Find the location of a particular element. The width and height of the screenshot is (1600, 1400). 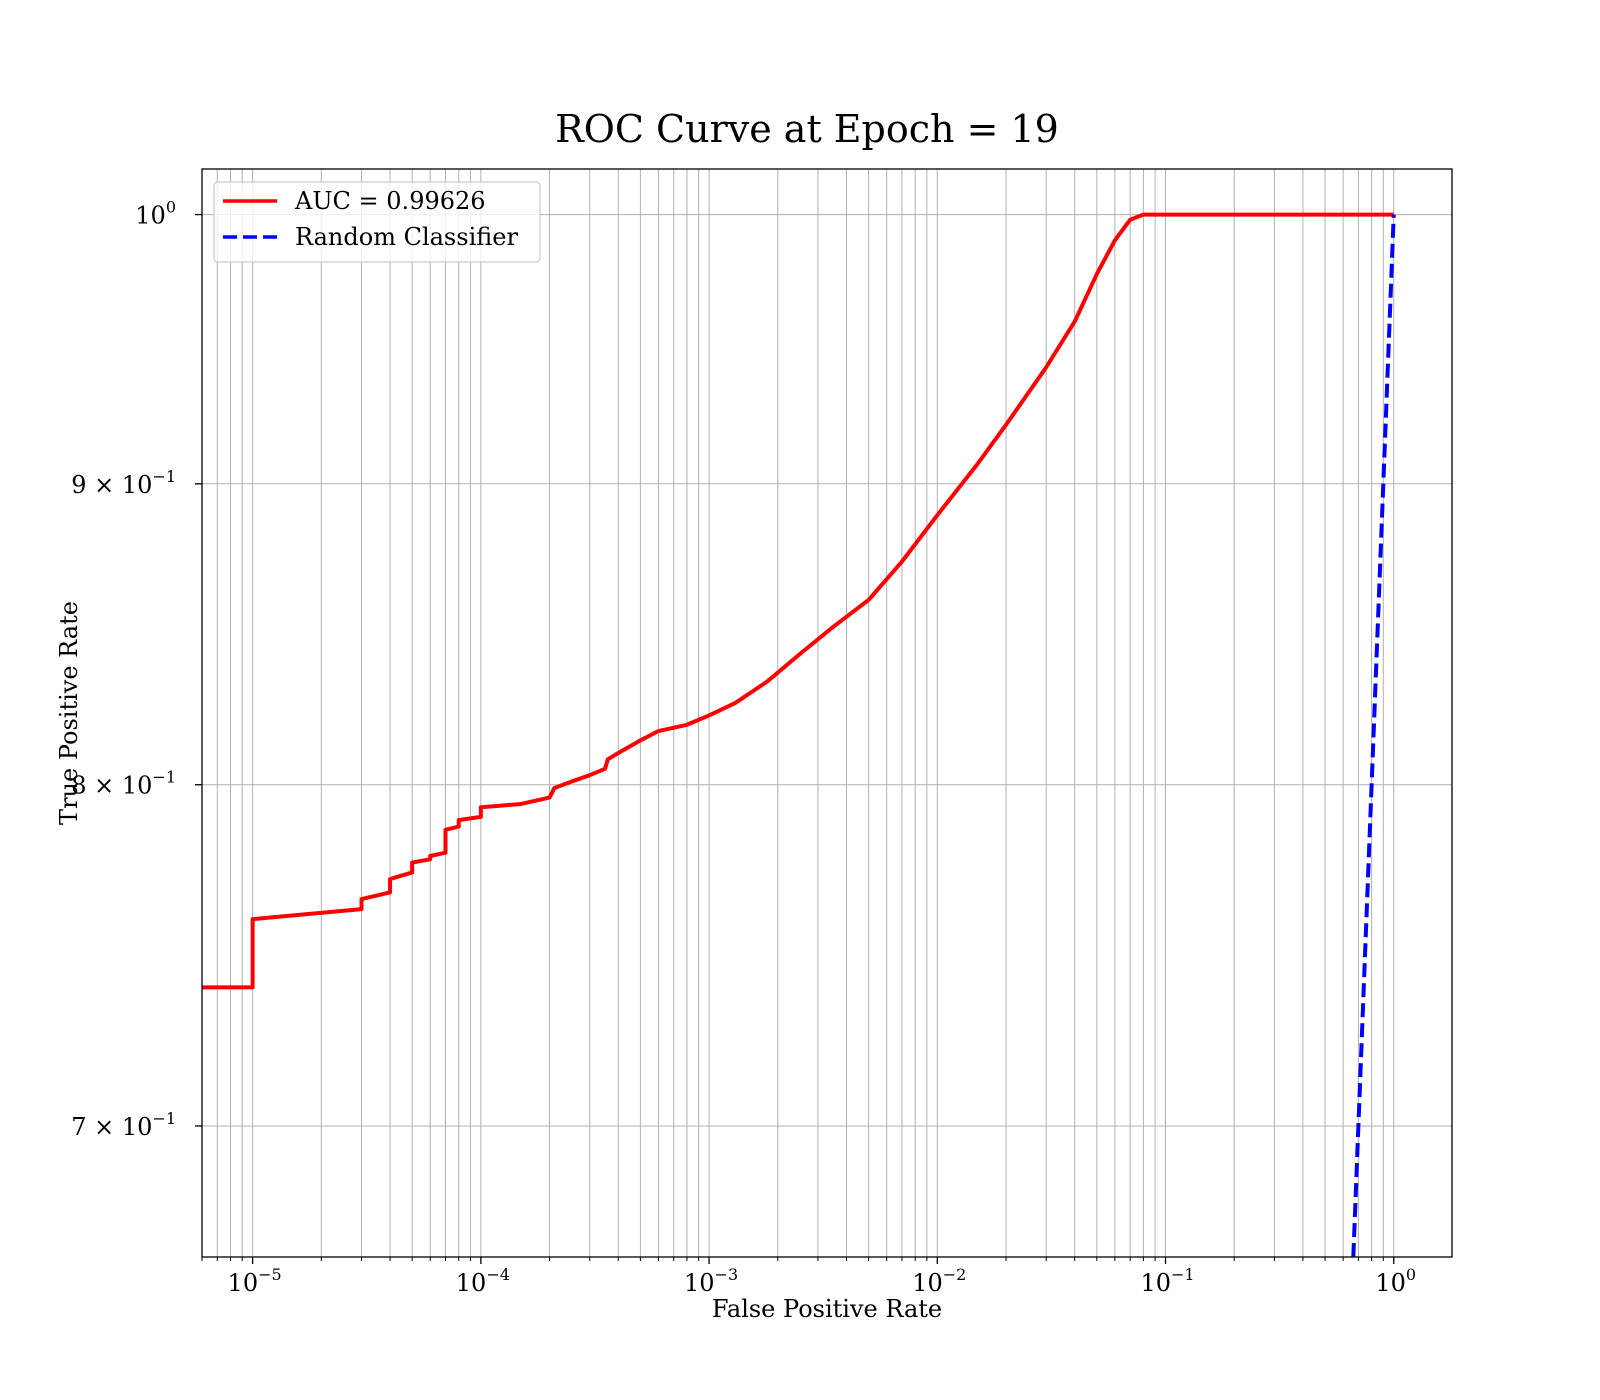

x-axis-label: False Positive Rate is located at coordinates (827, 1309).